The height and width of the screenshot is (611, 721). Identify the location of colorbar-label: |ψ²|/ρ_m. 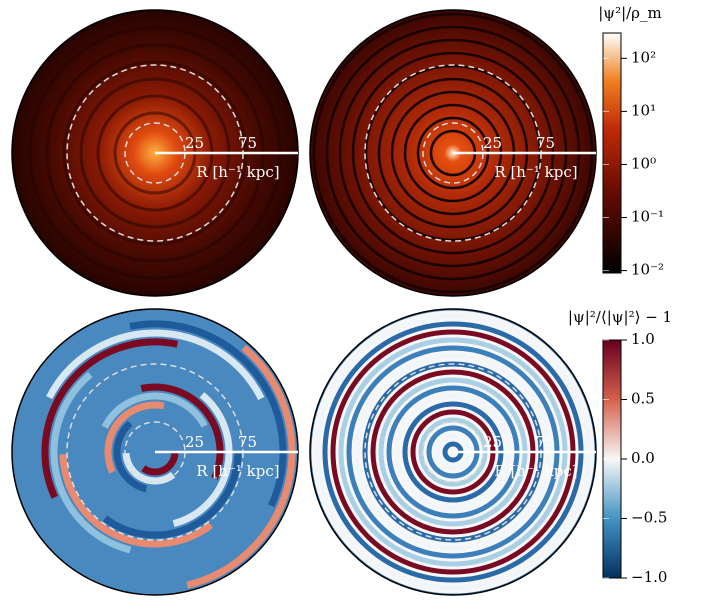
(629, 13).